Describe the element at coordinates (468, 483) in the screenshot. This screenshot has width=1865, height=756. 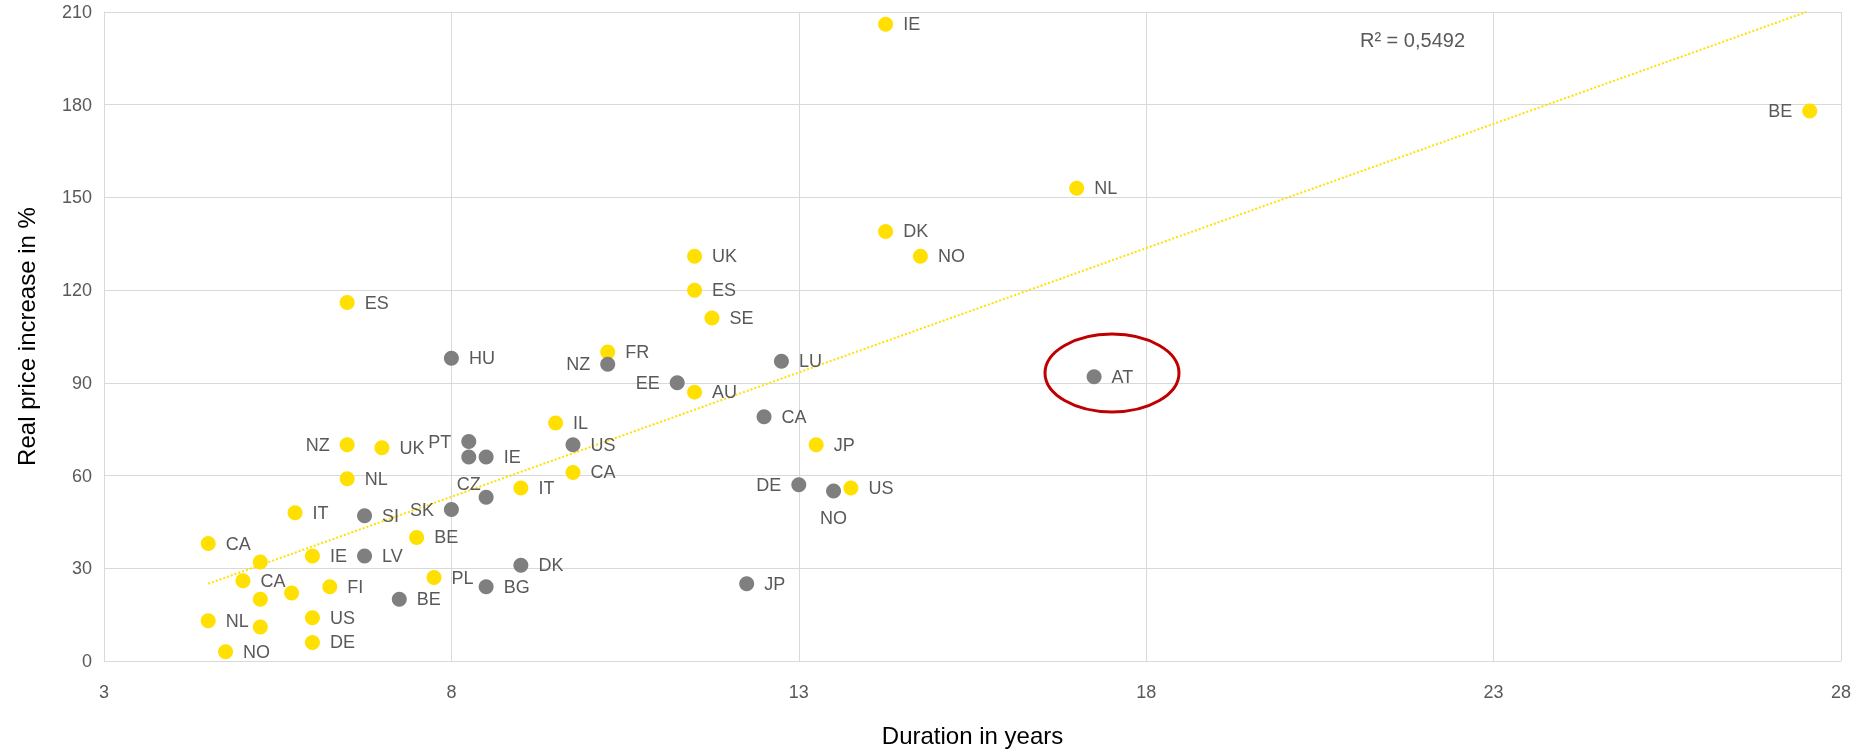
I see `data-label: CZ` at that location.